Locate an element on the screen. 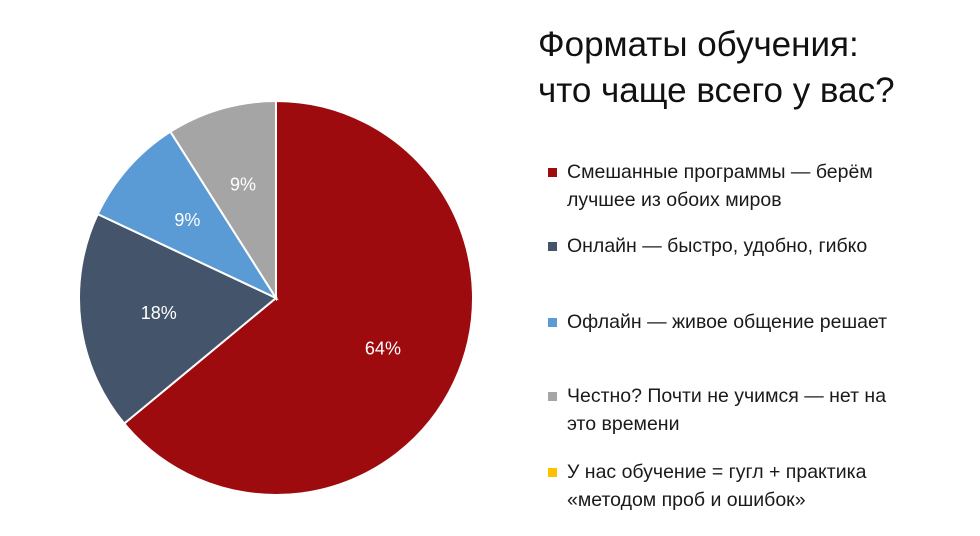 Image resolution: width=980 pixels, height=536 pixels. legend-item-online: Онлайн — быстро, удобно, гибко is located at coordinates (755, 246).